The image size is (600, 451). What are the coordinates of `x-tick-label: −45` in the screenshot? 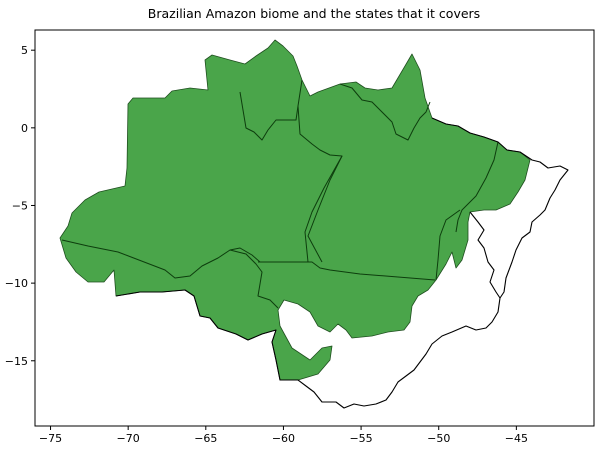 It's located at (516, 438).